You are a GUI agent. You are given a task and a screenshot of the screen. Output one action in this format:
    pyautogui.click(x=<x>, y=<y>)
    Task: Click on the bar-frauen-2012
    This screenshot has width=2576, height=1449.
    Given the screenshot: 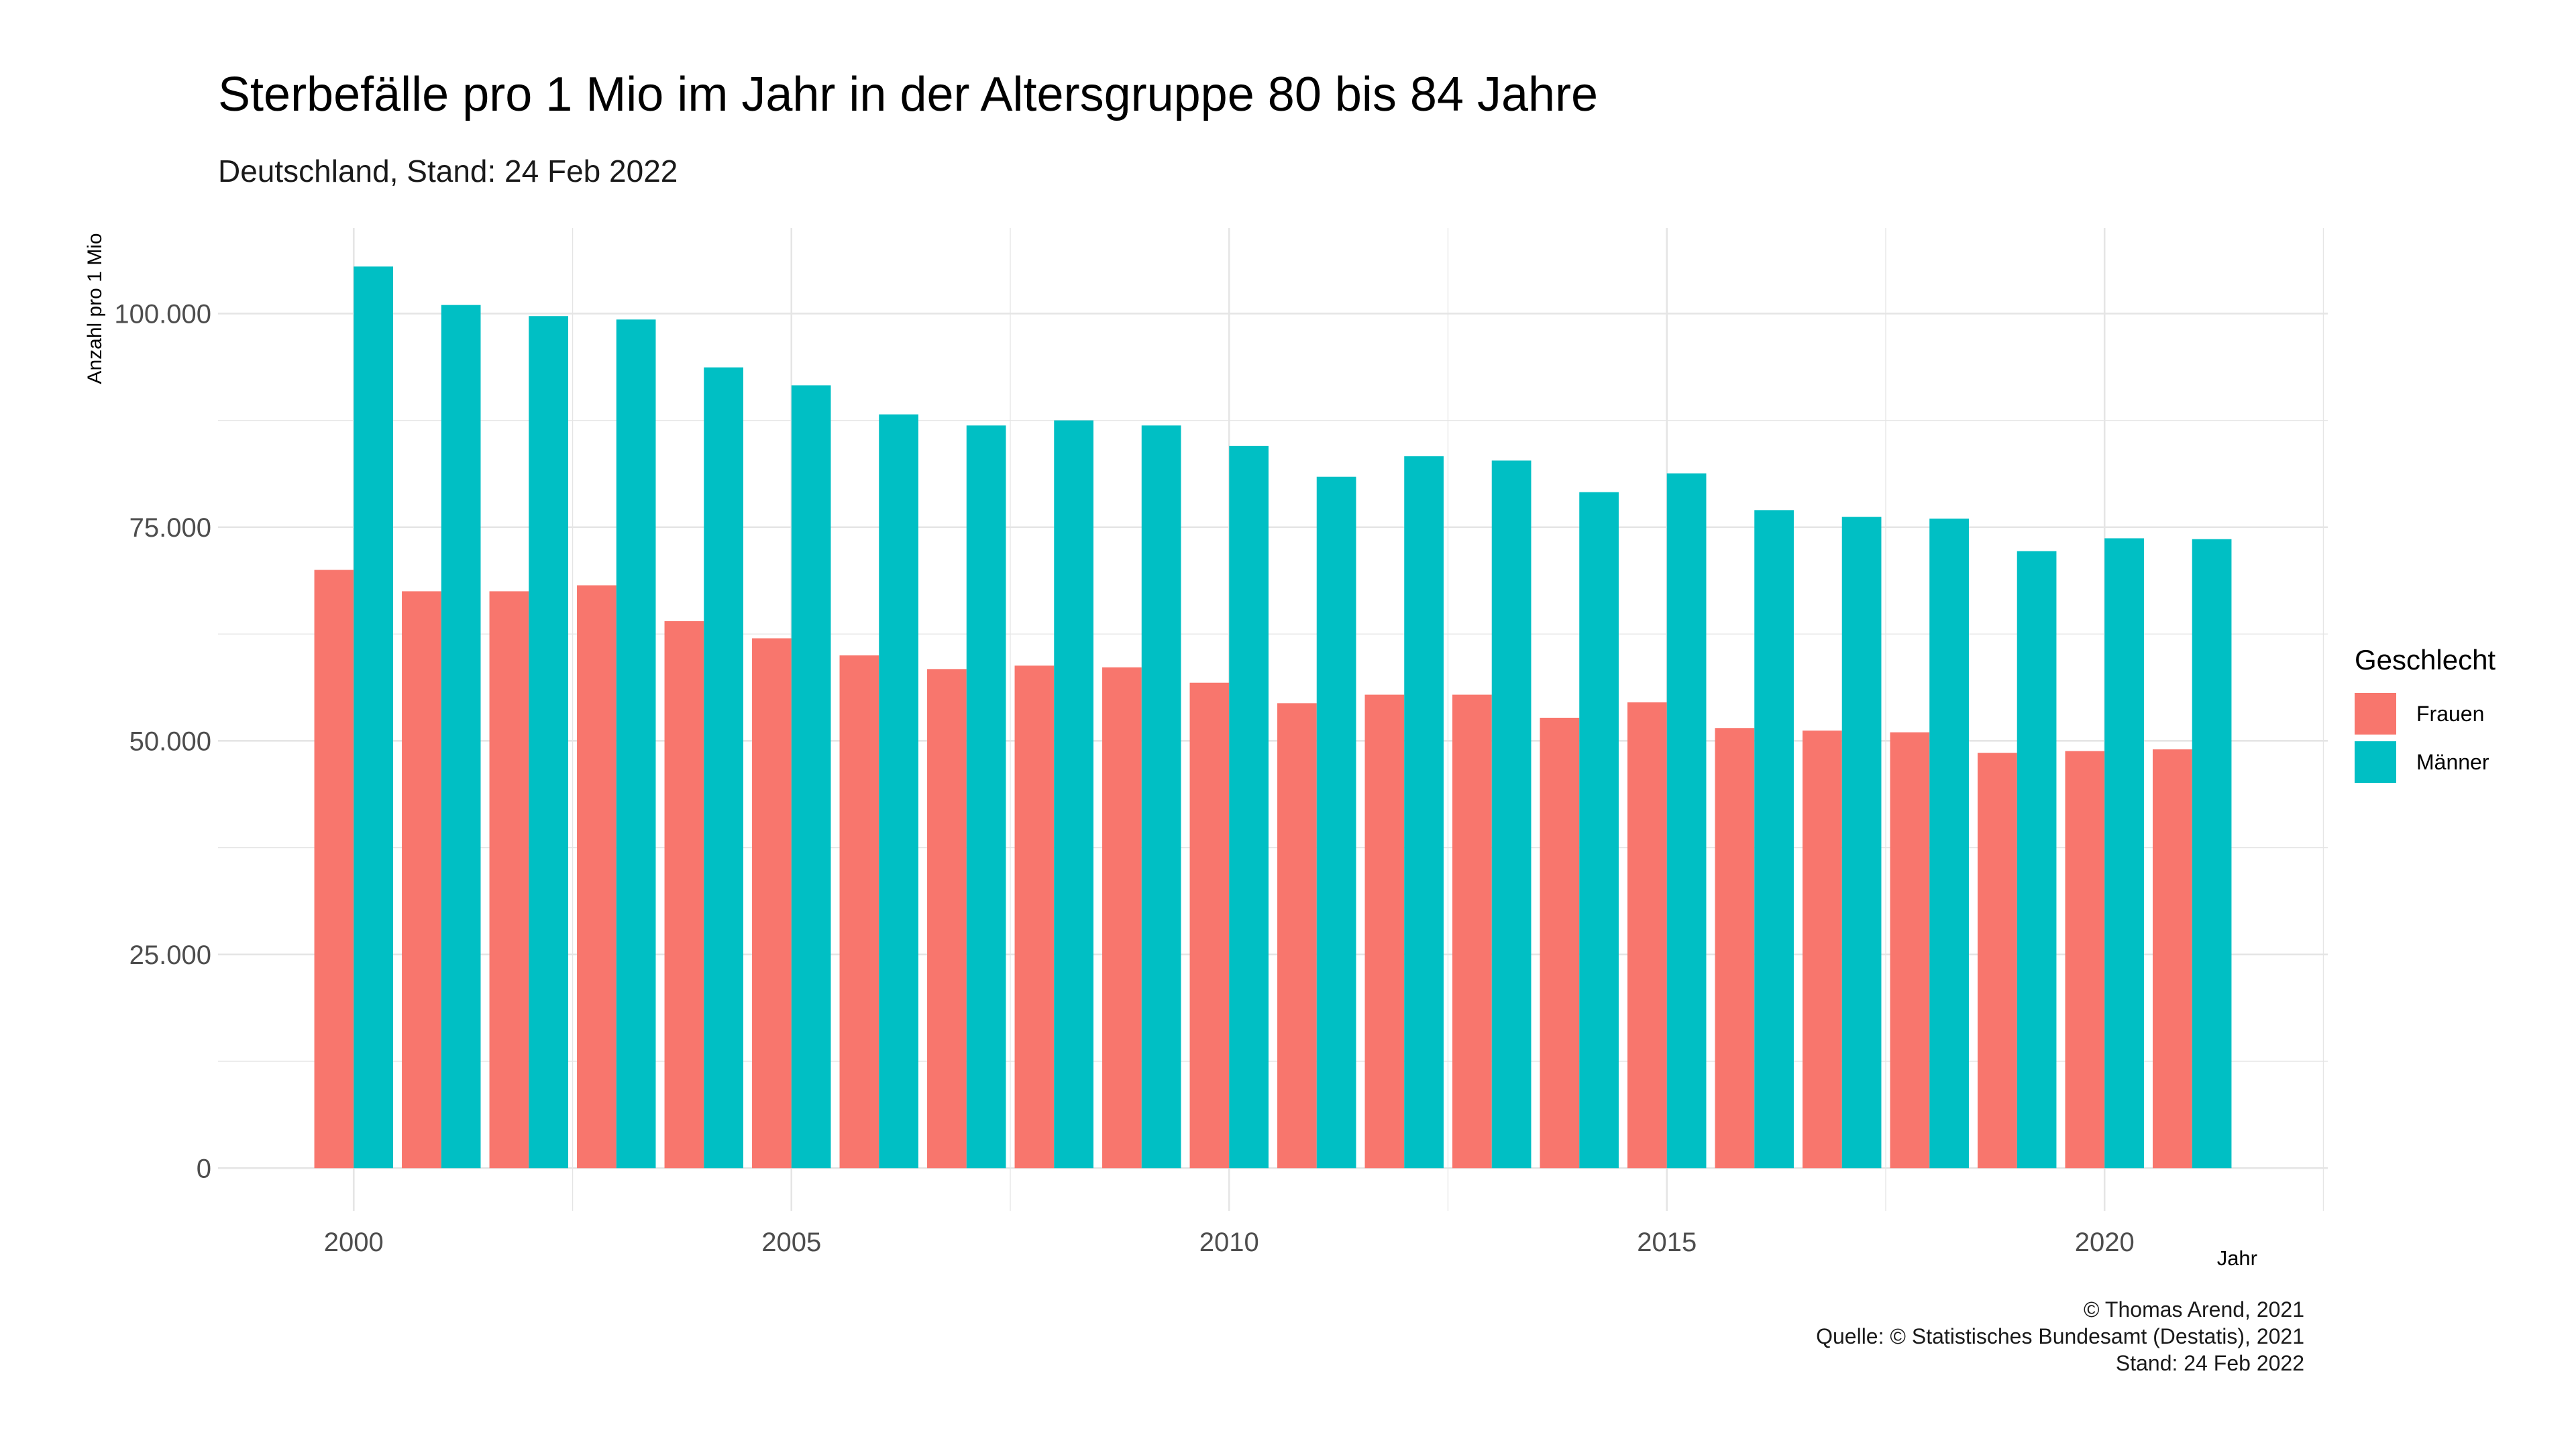 What is the action you would take?
    pyautogui.click(x=1384, y=931)
    